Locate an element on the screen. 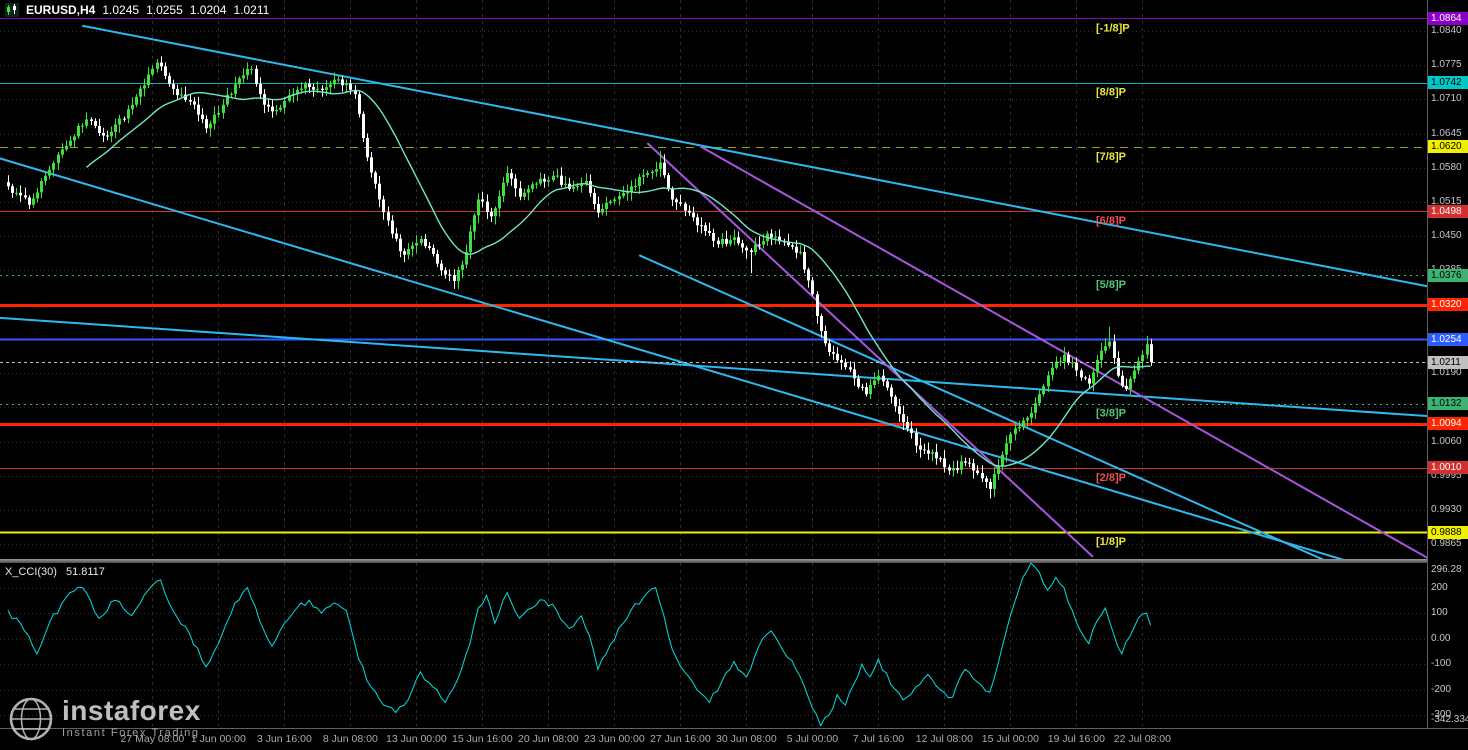 This screenshot has width=1468, height=750. time-axis-label: 15 Jun 16:00 is located at coordinates (482, 739).